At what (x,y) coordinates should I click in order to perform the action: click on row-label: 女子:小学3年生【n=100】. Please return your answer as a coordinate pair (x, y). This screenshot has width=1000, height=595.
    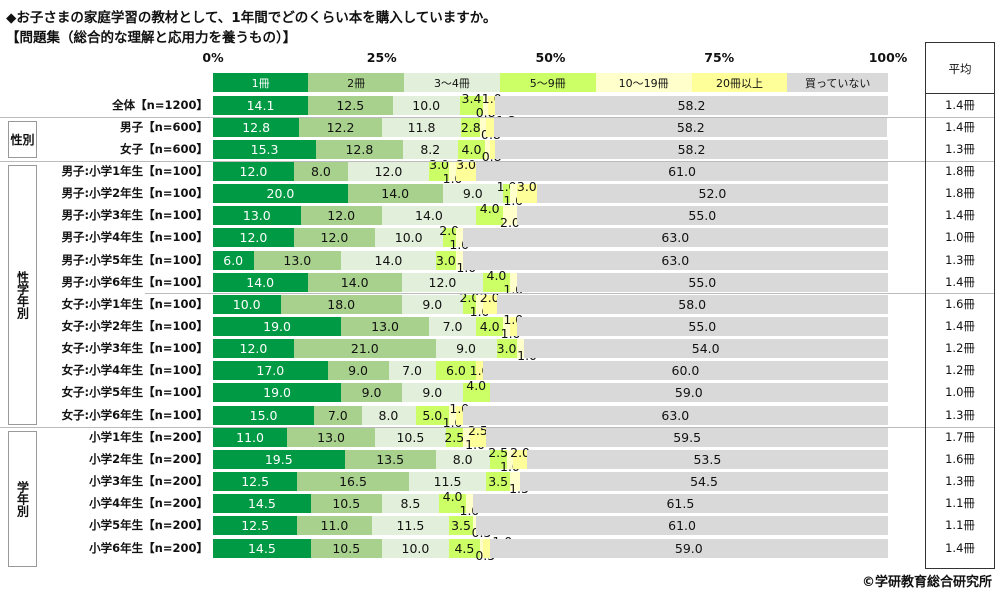
    Looking at the image, I should click on (134, 348).